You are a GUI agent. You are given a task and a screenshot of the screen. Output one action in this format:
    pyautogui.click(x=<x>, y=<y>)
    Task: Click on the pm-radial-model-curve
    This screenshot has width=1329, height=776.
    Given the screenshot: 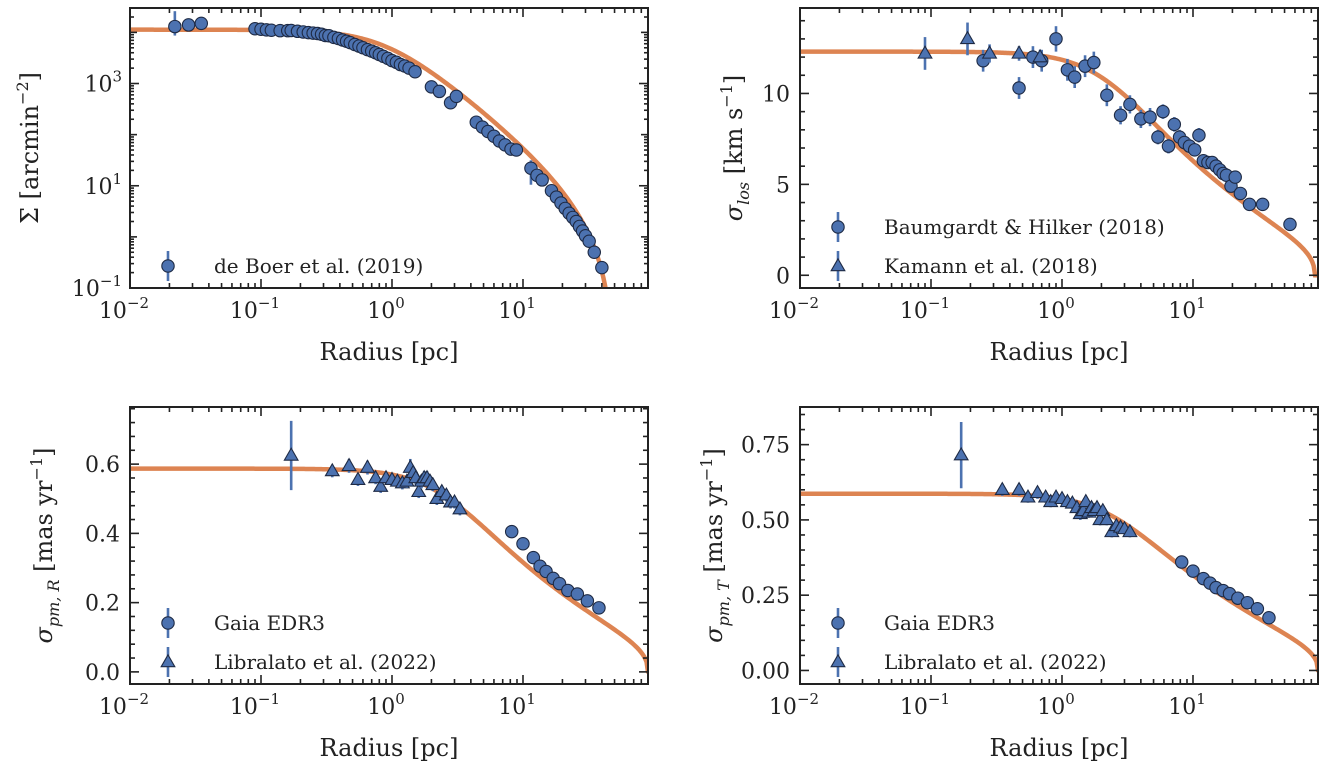 What is the action you would take?
    pyautogui.click(x=389, y=570)
    